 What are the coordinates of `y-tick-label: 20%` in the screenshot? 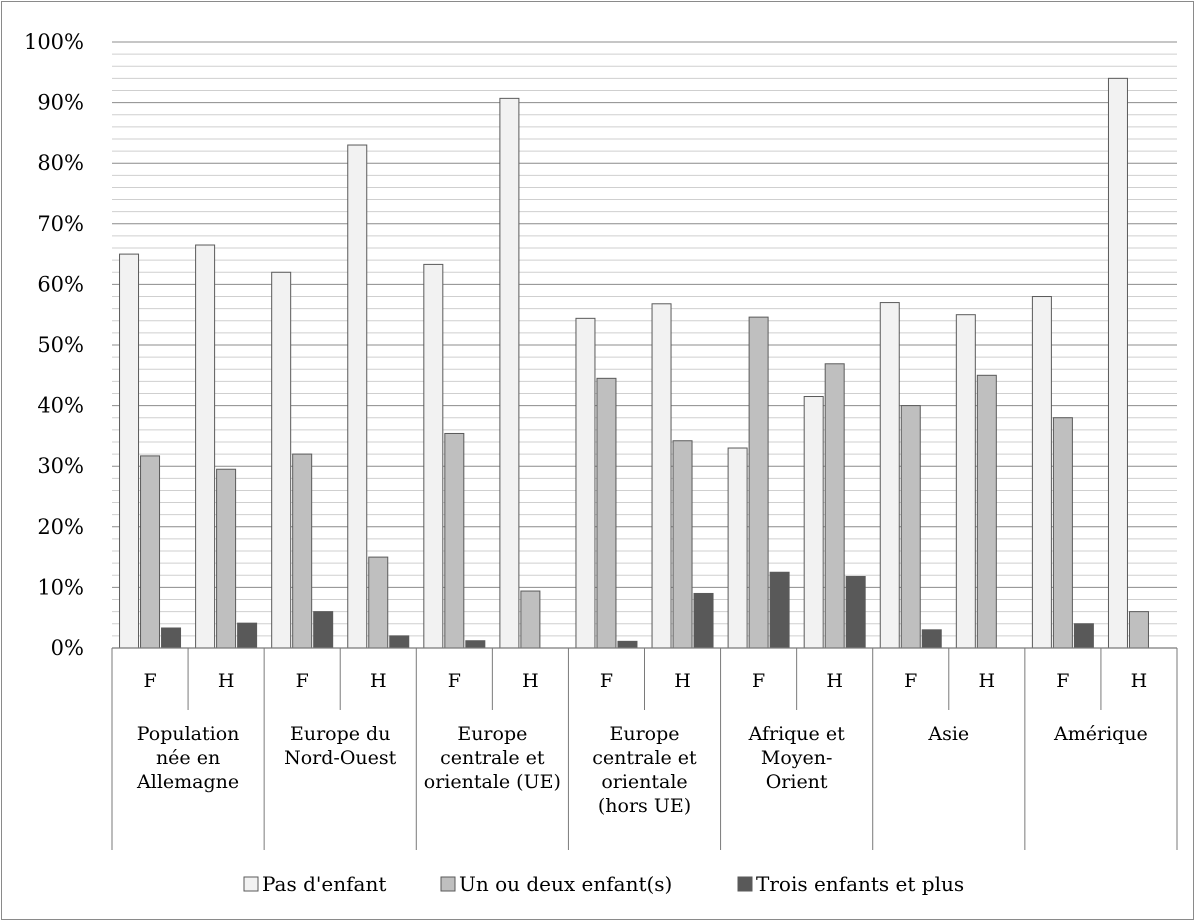 It's located at (60, 527).